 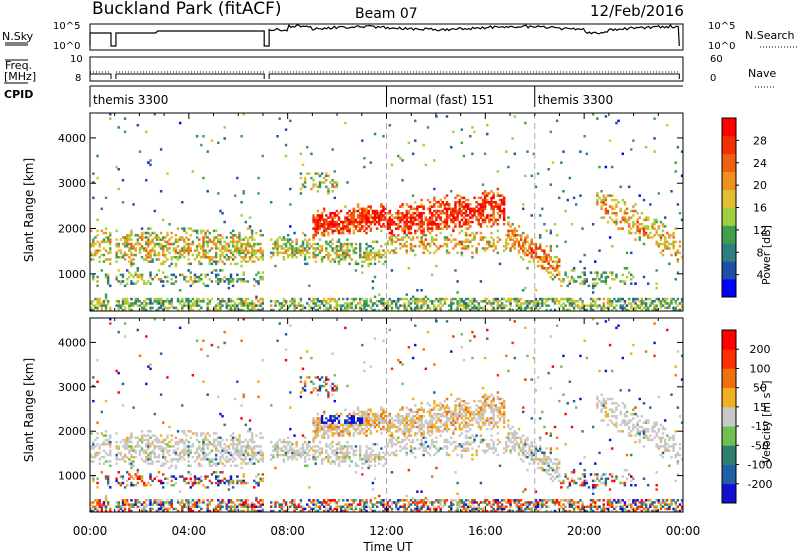 I want to click on velocity-ylabel: Slant Range [km], so click(x=29, y=410).